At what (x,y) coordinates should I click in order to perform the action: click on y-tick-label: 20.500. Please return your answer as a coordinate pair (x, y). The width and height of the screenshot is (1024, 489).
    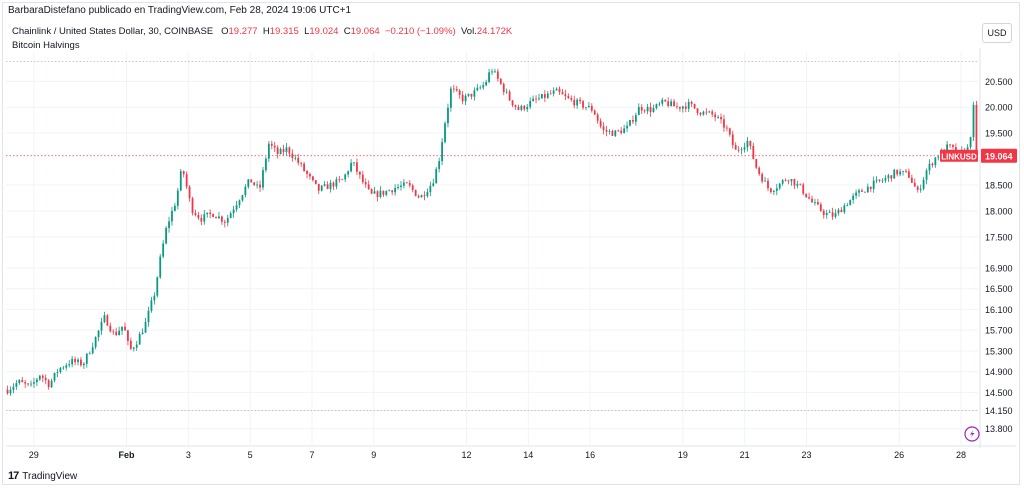
    Looking at the image, I should click on (999, 82).